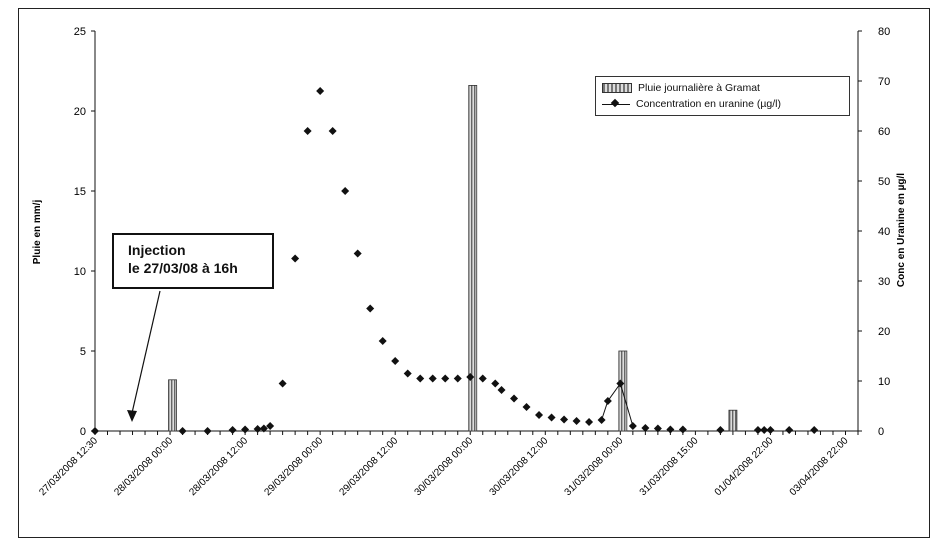 The width and height of the screenshot is (944, 546). I want to click on legend-label-rain: Pluie journalière à Gramat, so click(699, 88).